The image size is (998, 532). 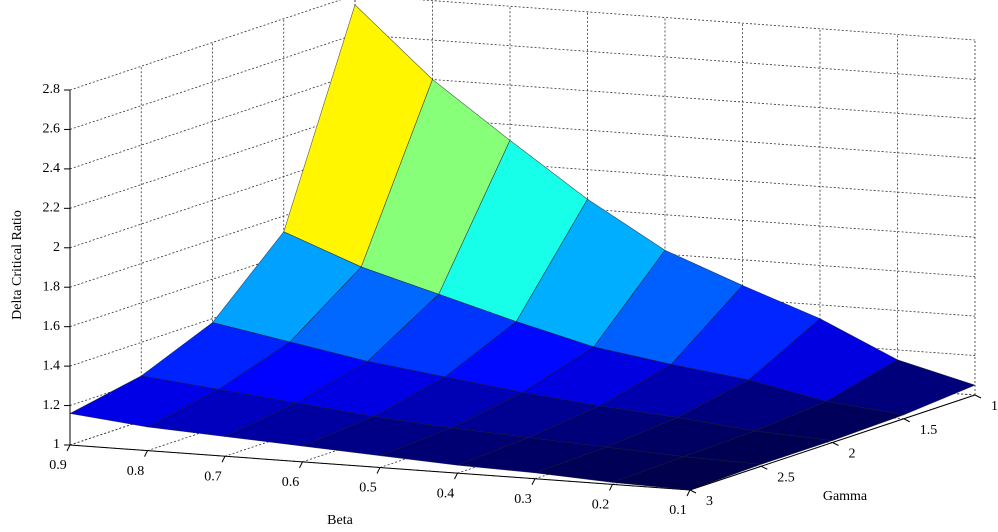 I want to click on z-tick-label: 1.2, so click(x=52, y=405).